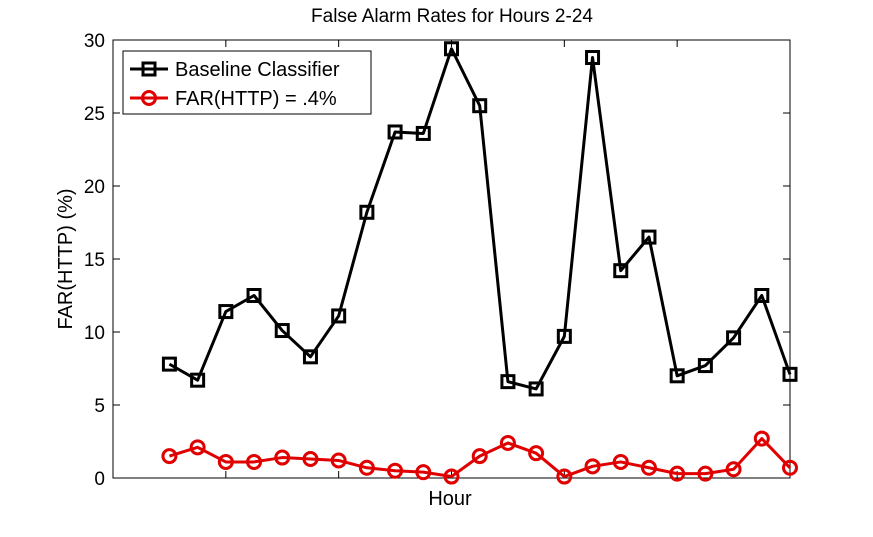  I want to click on y-tick-labels: 0 5 10 15 20 25 30, so click(94, 260).